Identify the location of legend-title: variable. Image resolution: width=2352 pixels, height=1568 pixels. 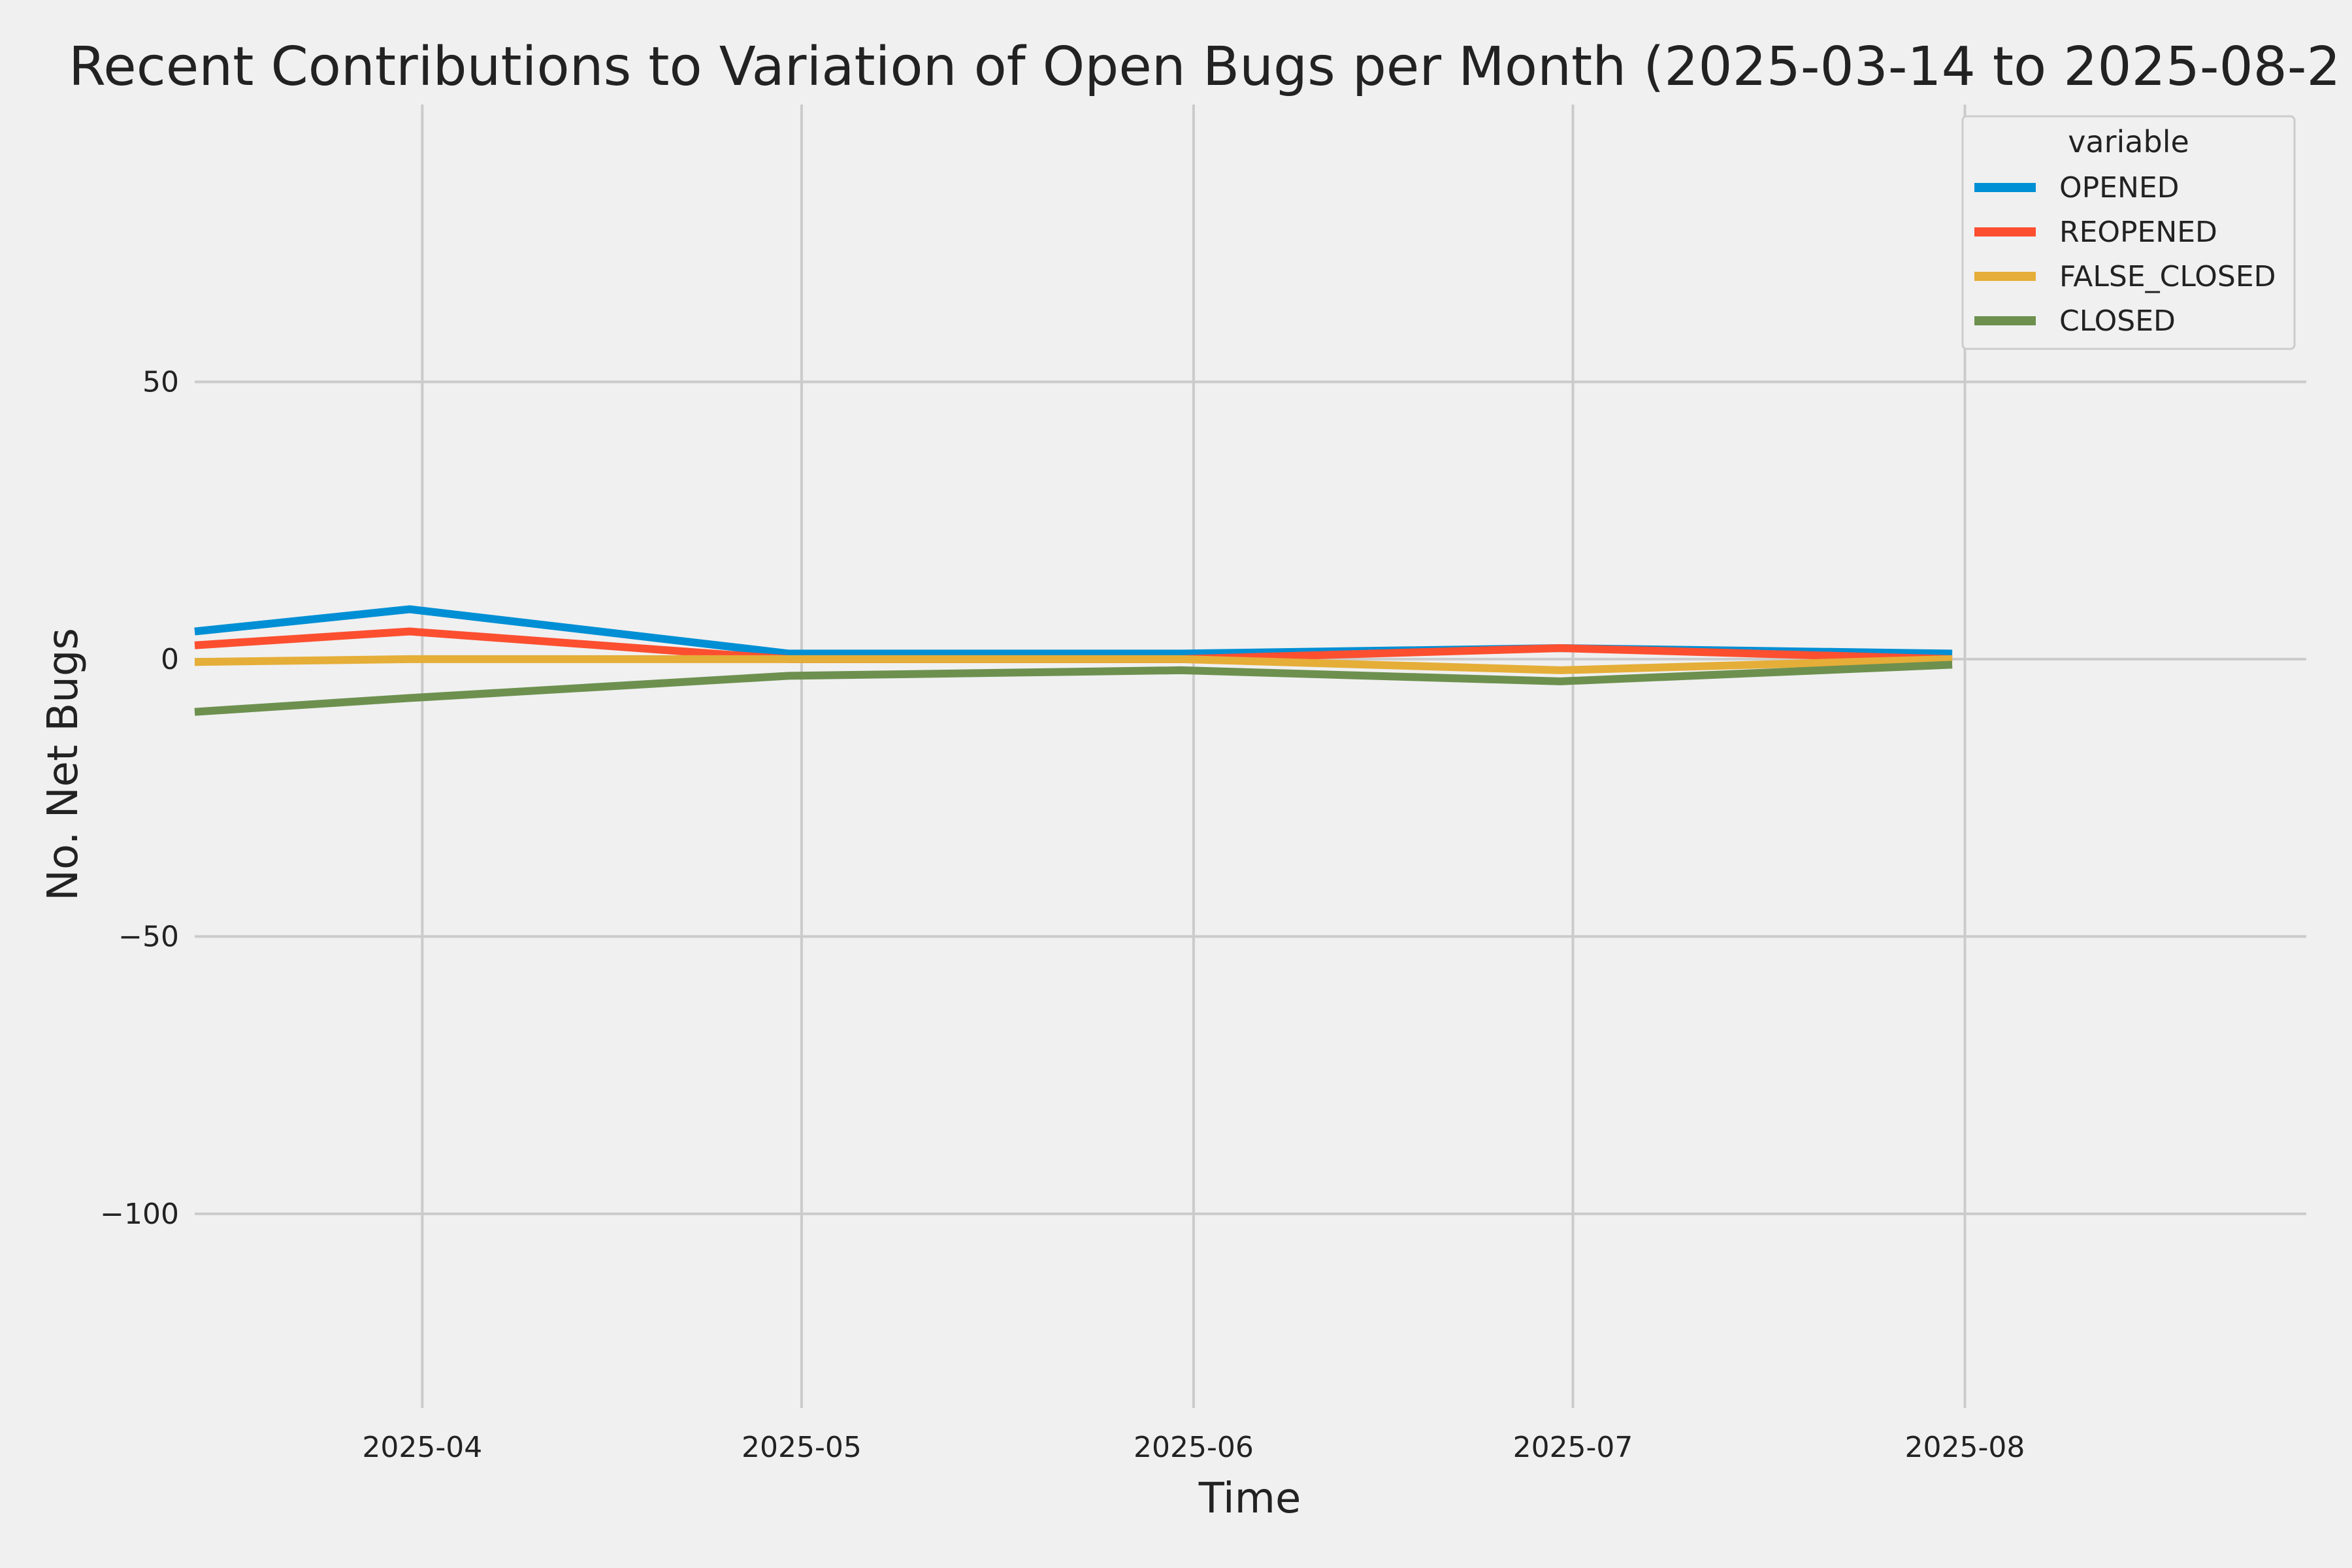
(2128, 141).